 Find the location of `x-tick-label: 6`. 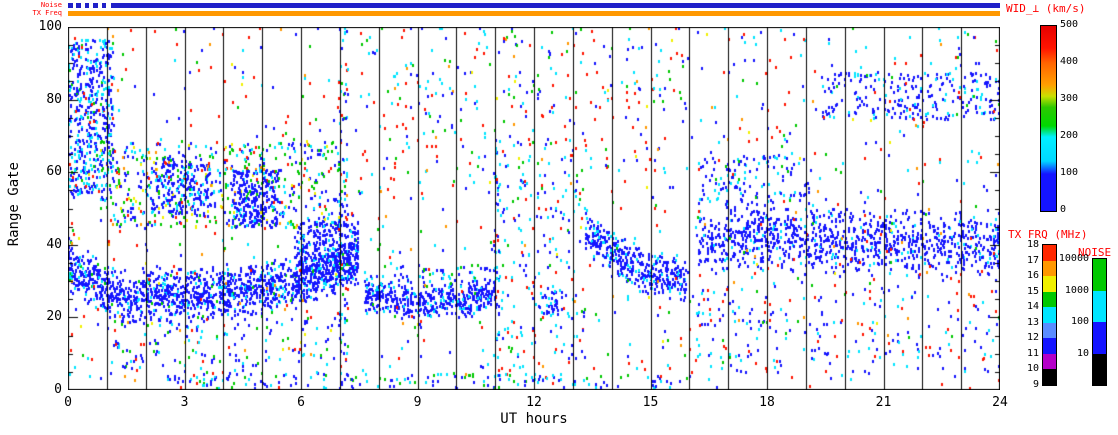

x-tick-label: 6 is located at coordinates (301, 402).